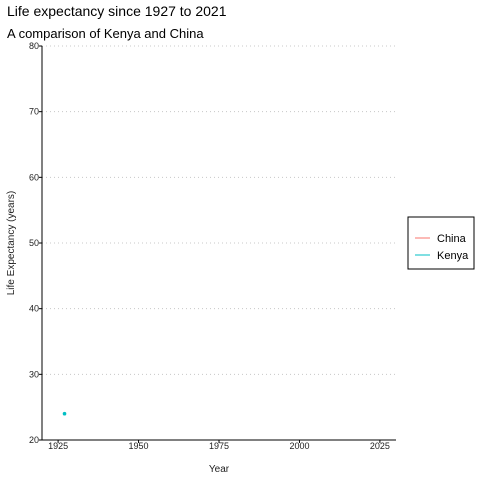 Image resolution: width=480 pixels, height=480 pixels. Describe the element at coordinates (34, 177) in the screenshot. I see `y-tick-label: 60` at that location.